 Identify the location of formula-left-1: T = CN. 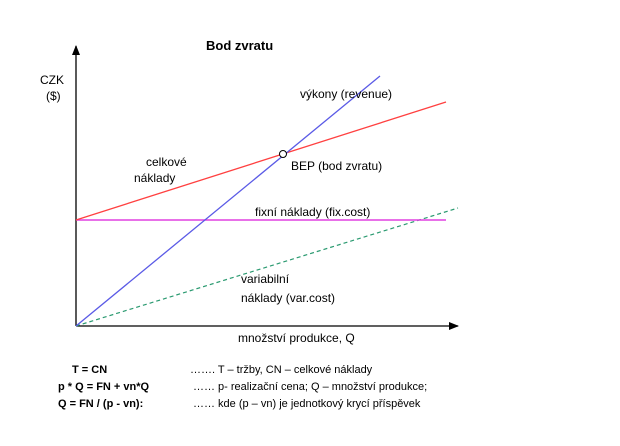
(89, 370).